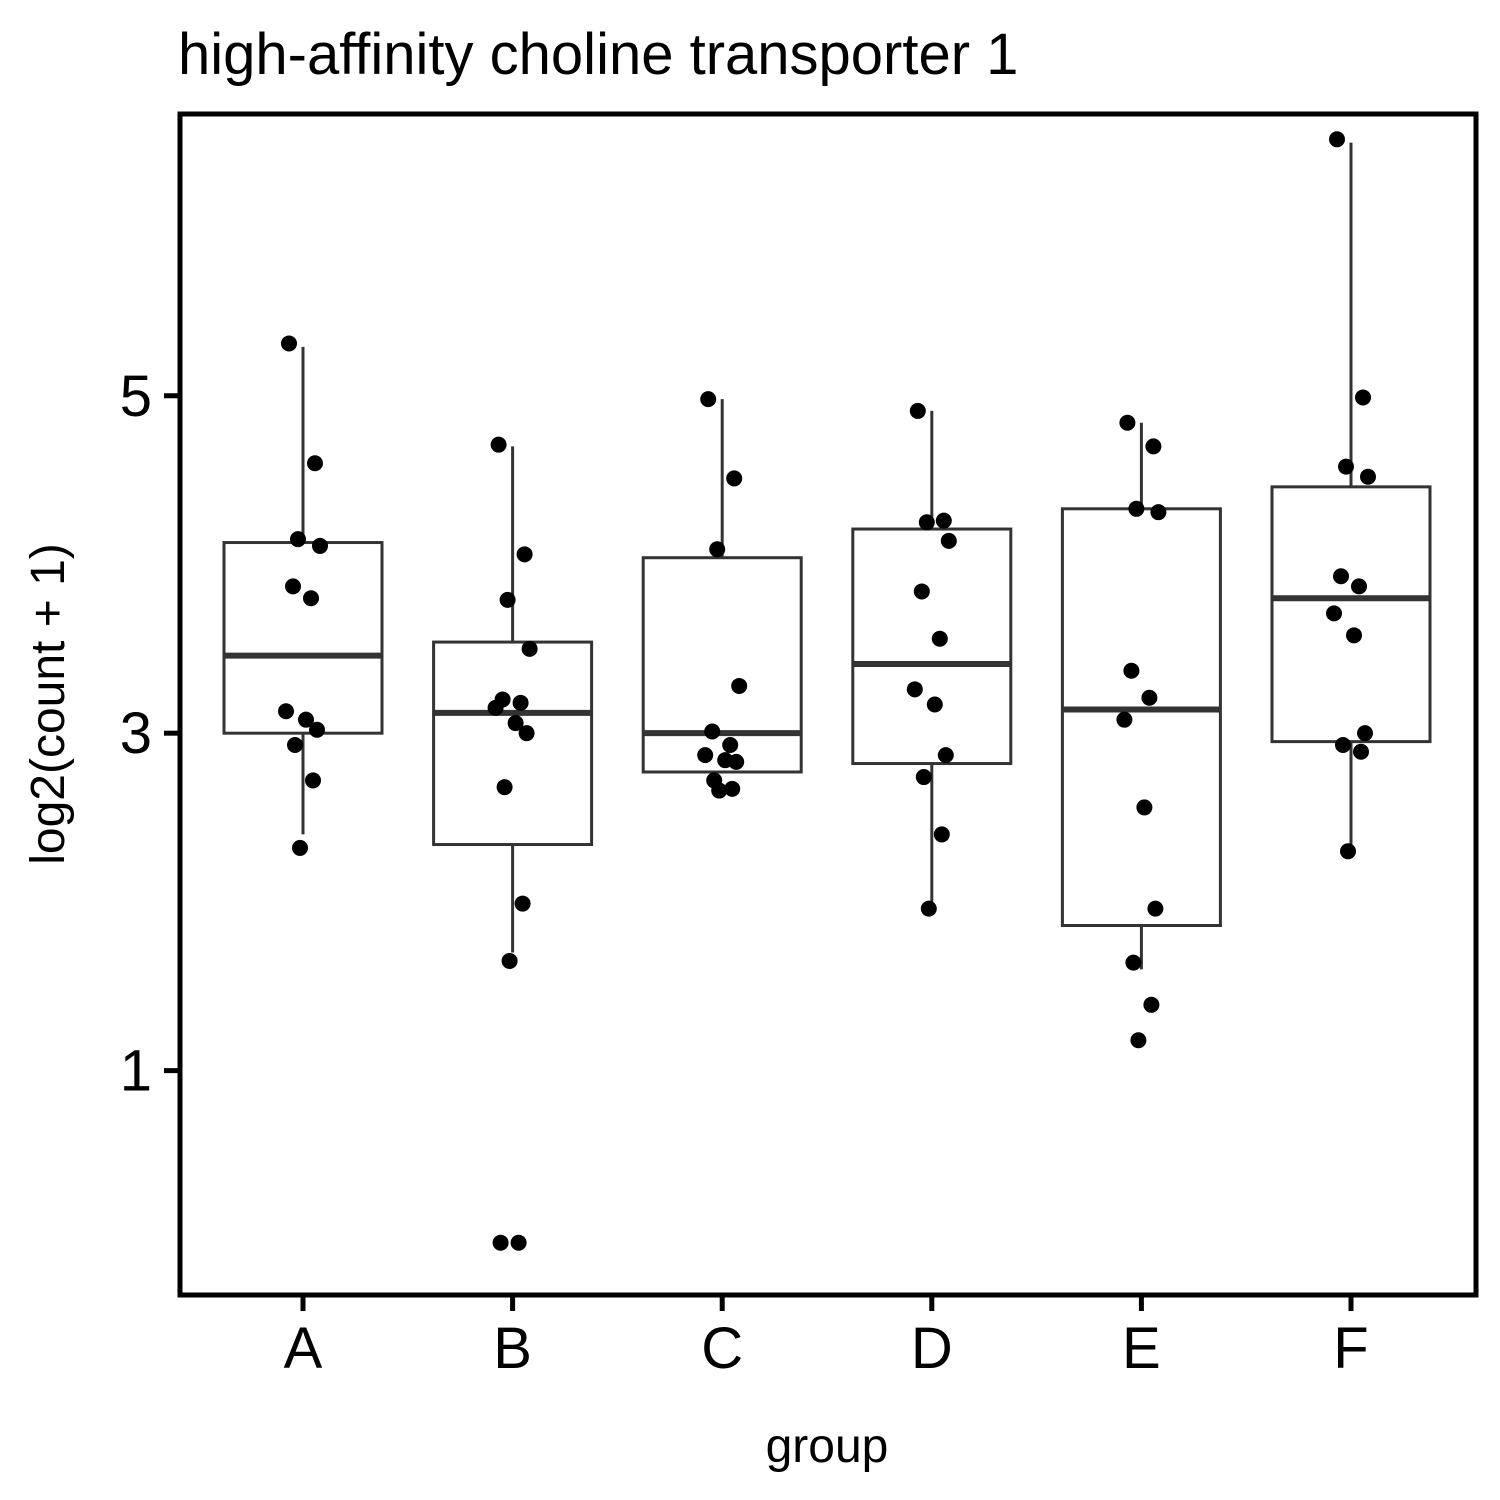  Describe the element at coordinates (932, 1348) in the screenshot. I see `x-tick-label: D` at that location.